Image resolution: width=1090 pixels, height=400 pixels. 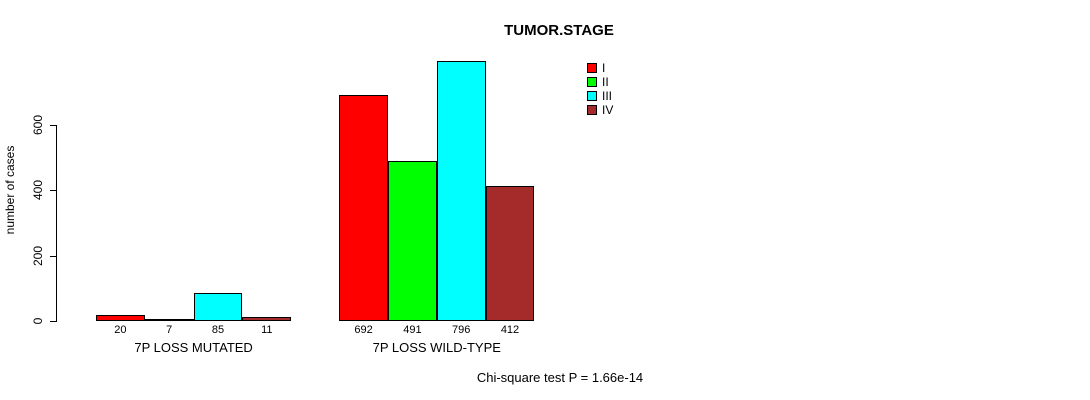 What do you see at coordinates (10, 190) in the screenshot?
I see `y-axis-label: number of cases` at bounding box center [10, 190].